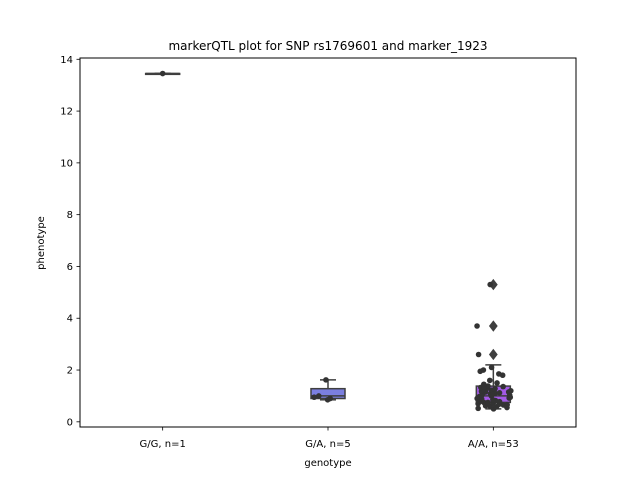 The image size is (640, 480). I want to click on y-tick-label: 4, so click(70, 319).